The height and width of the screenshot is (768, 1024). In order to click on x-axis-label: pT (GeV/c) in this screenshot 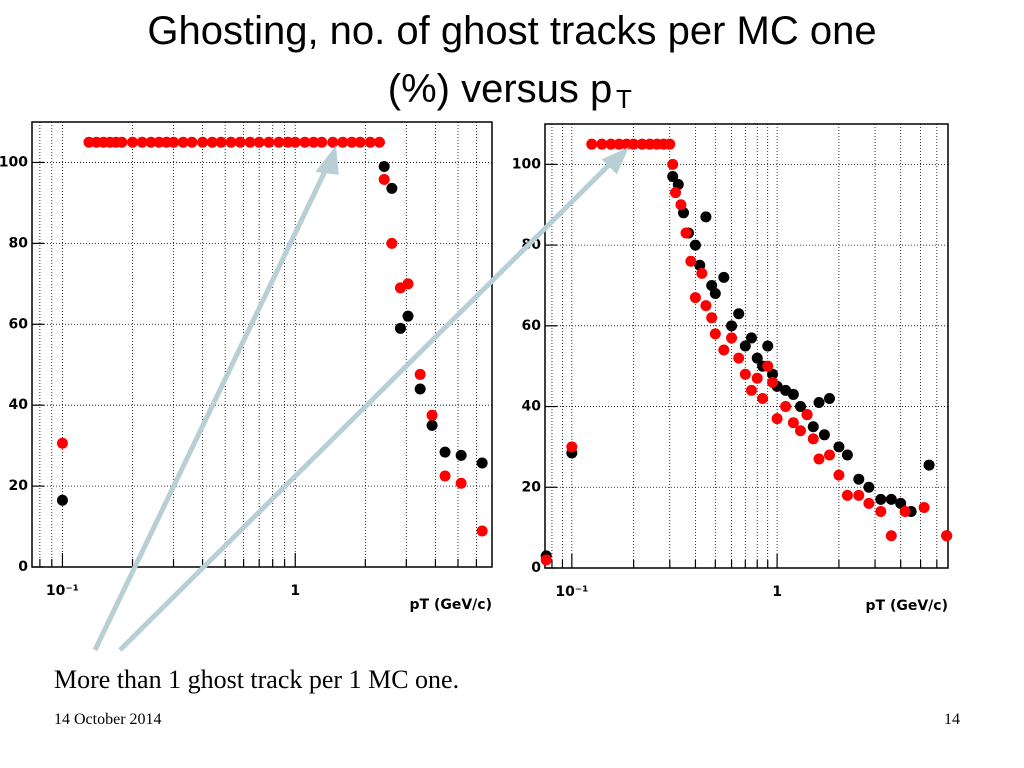, I will do `click(451, 605)`.